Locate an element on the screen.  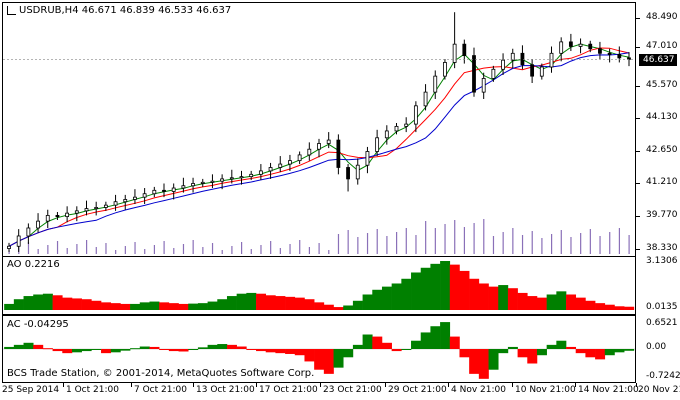
time-axis-label: 23 Oct 21:00 is located at coordinates (352, 390).